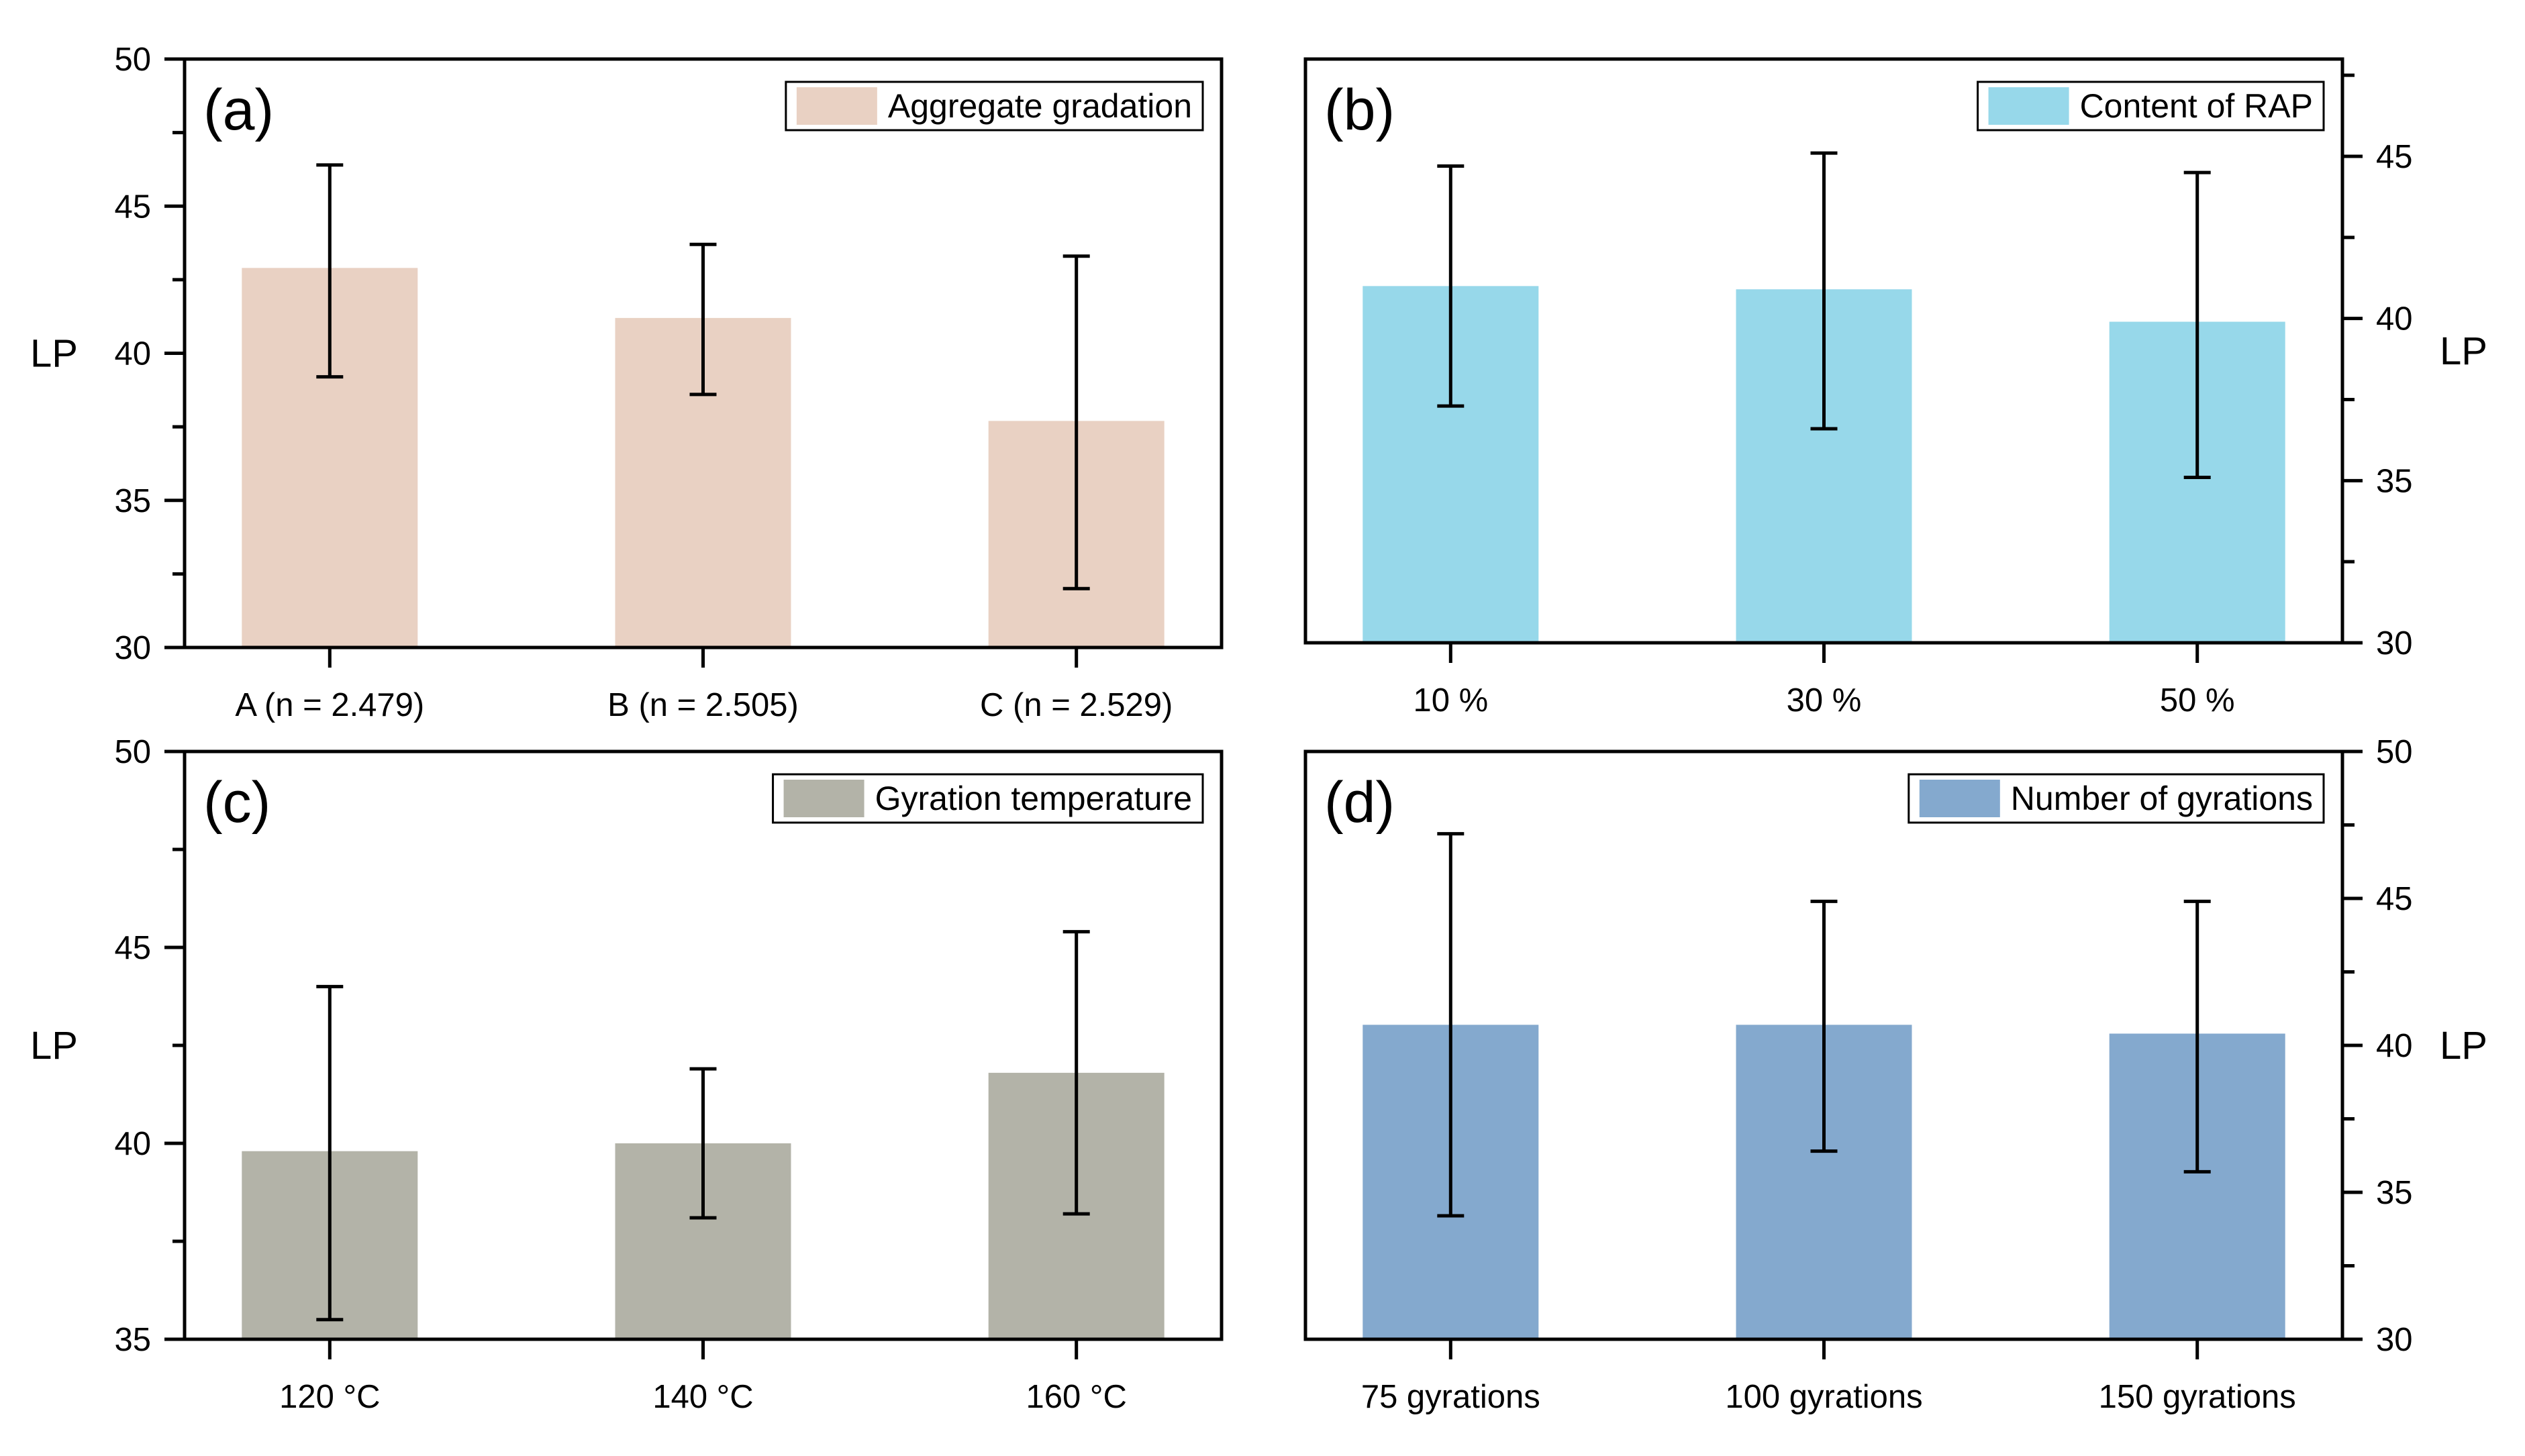 The width and height of the screenshot is (2525, 1456). Describe the element at coordinates (2196, 106) in the screenshot. I see `legend-label: Content of RAP` at that location.